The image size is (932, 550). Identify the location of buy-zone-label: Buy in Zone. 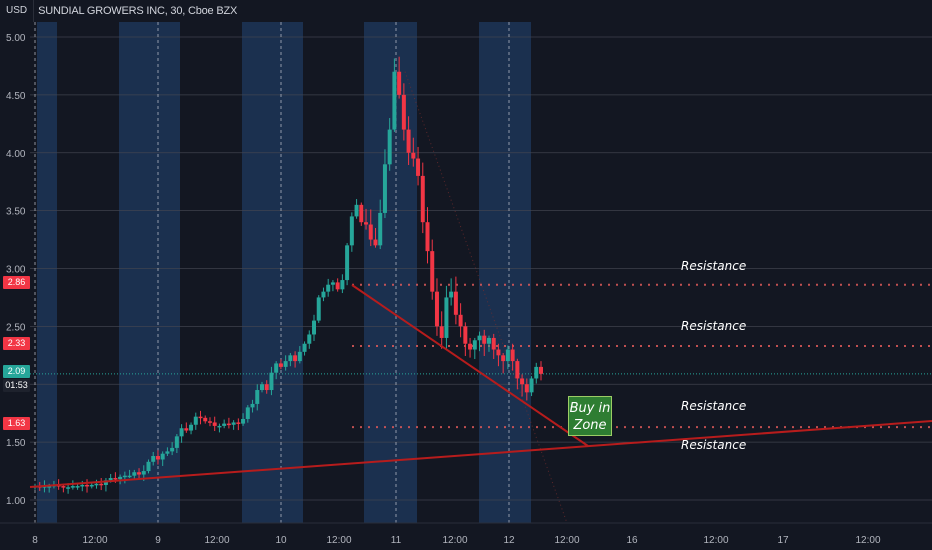
(590, 416).